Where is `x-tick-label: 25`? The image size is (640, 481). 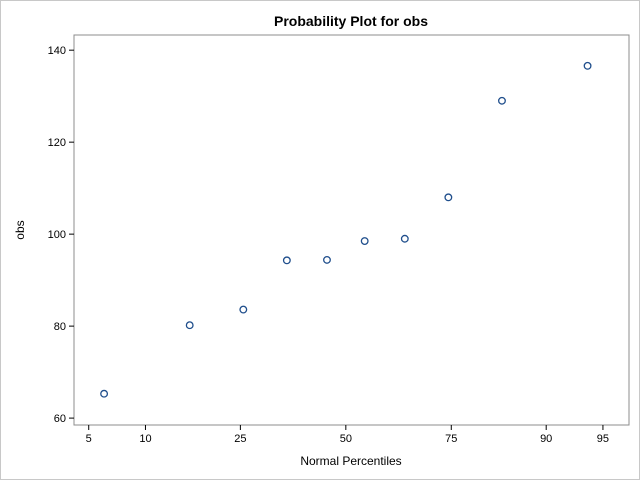 x-tick-label: 25 is located at coordinates (240, 439).